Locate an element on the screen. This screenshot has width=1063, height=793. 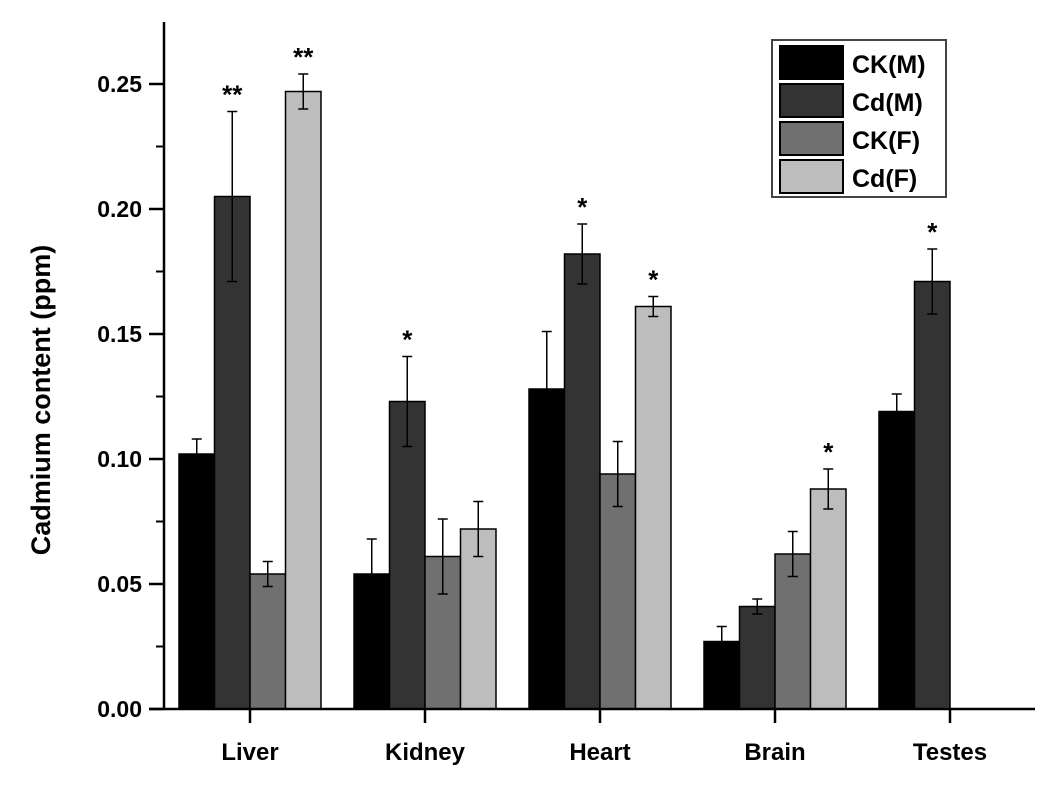
y-tick-label: 0.20 is located at coordinates (119, 209).